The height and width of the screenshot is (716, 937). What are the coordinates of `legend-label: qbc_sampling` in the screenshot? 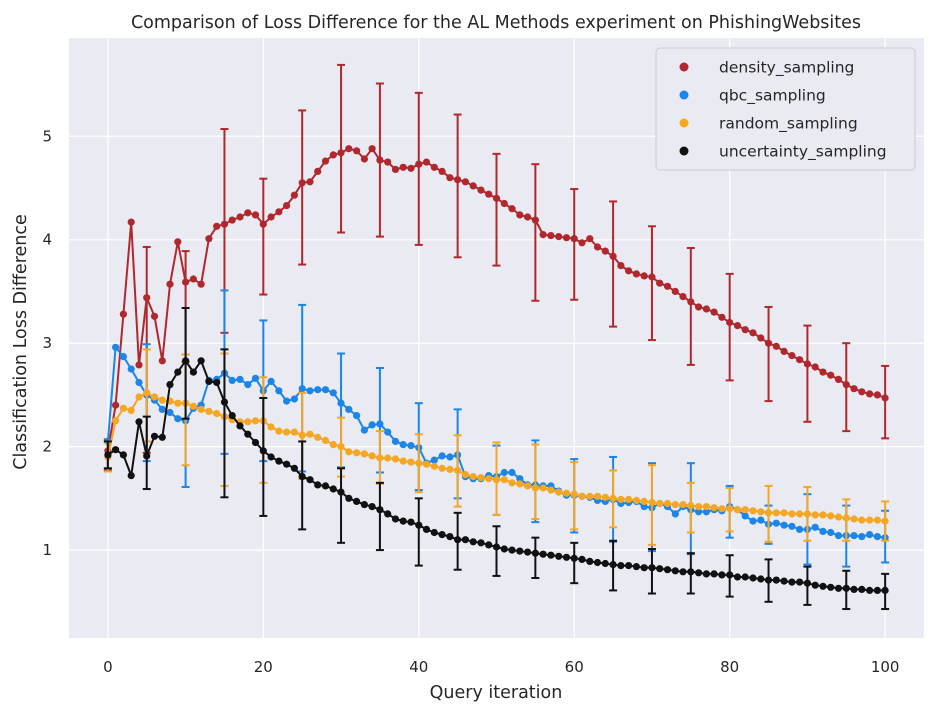 It's located at (772, 96).